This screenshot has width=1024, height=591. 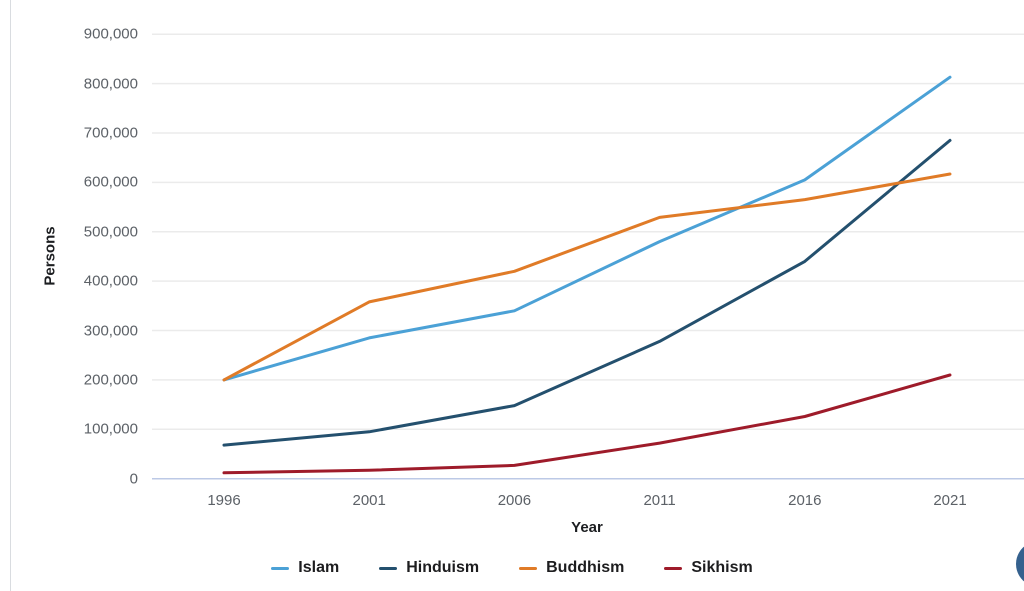 I want to click on legend-item-islam: Islam, so click(x=305, y=568).